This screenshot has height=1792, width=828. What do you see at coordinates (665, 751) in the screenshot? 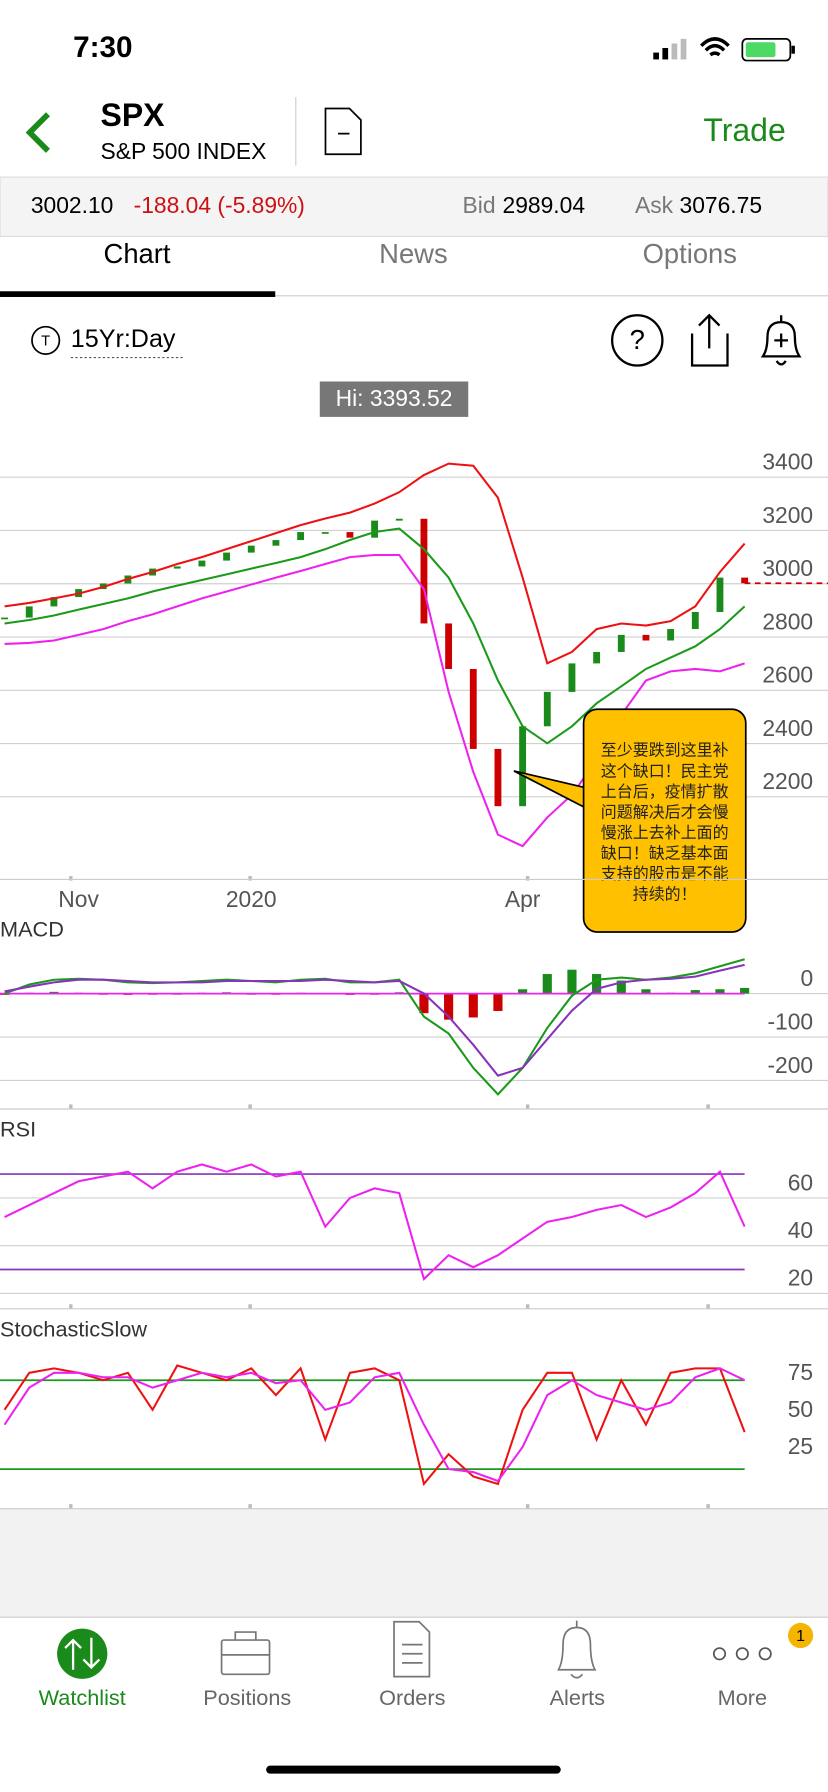
I see `annotation-line: 至少要跌到这里补` at bounding box center [665, 751].